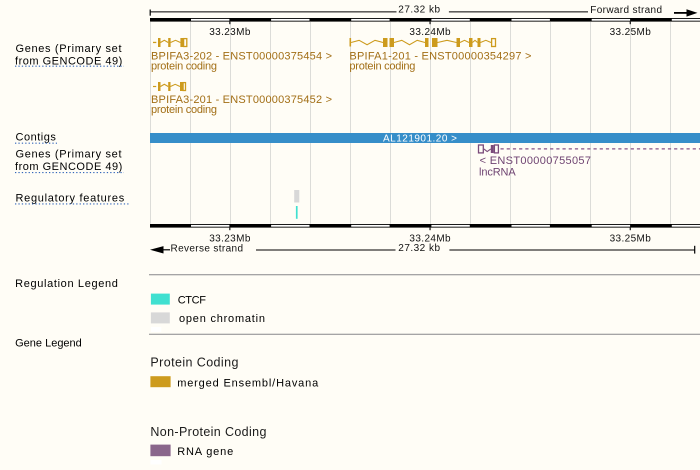  I want to click on svg-text: Non-Protein Coding, so click(208, 432).